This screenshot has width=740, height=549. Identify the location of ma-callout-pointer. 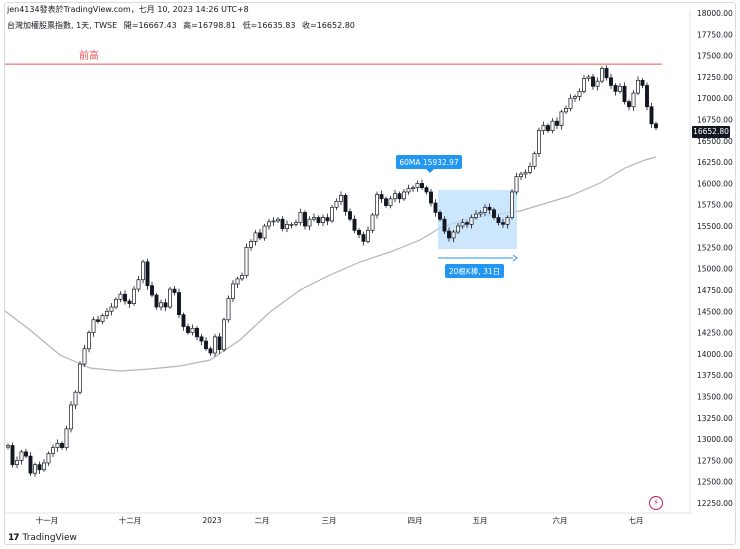
(430, 171).